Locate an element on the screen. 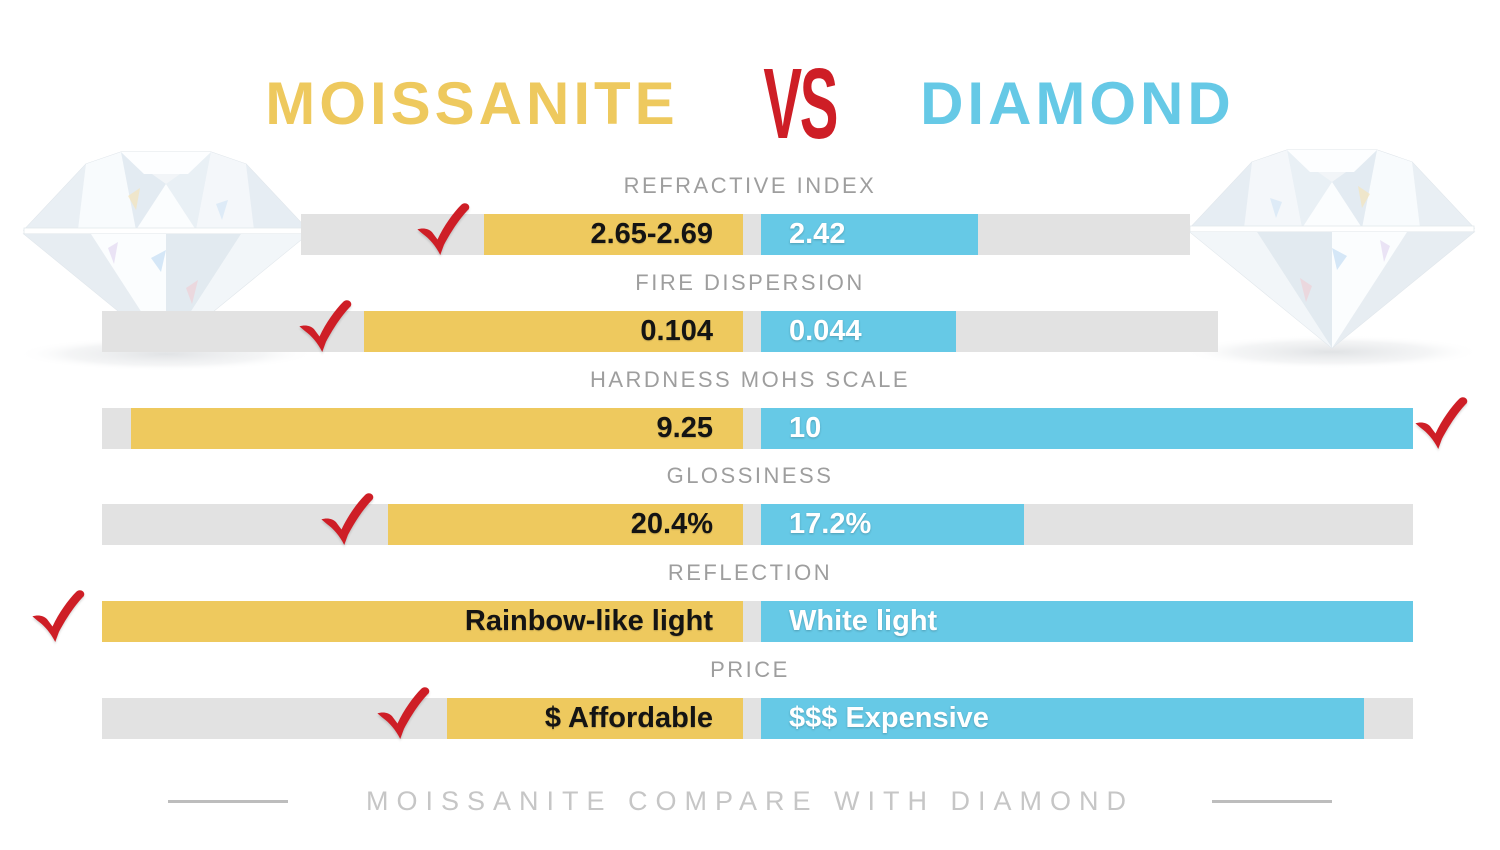  bar-strip: Rainbow-like light White light is located at coordinates (750, 616).